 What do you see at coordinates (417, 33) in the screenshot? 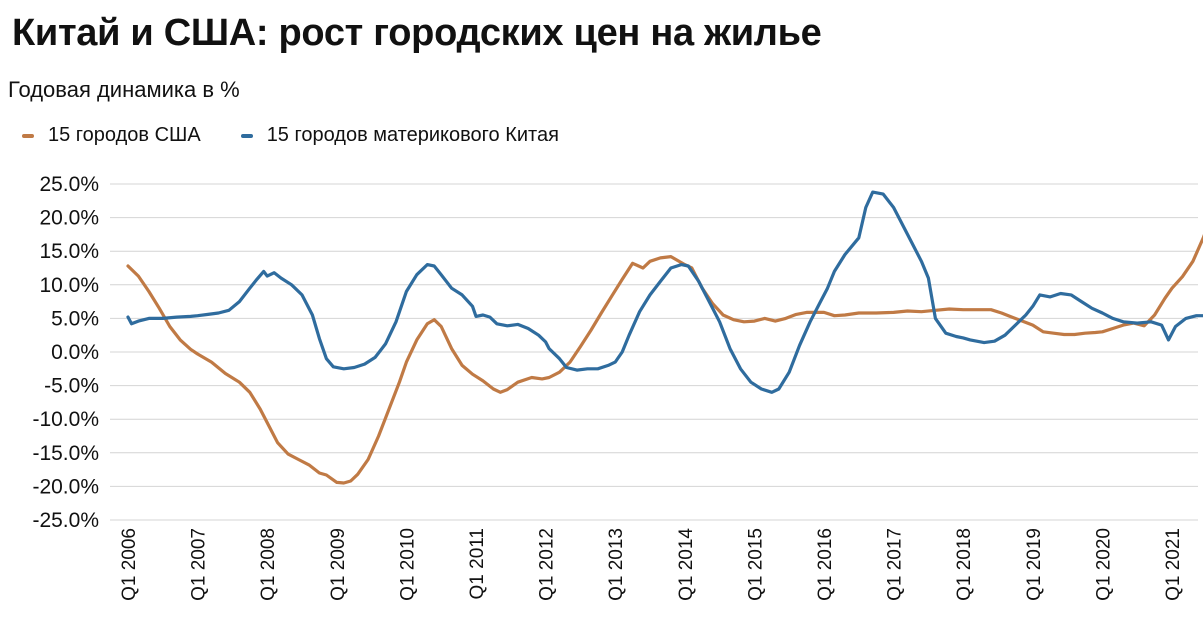
I see `chart-title: Китай и США: рост городских цен на жилье` at bounding box center [417, 33].